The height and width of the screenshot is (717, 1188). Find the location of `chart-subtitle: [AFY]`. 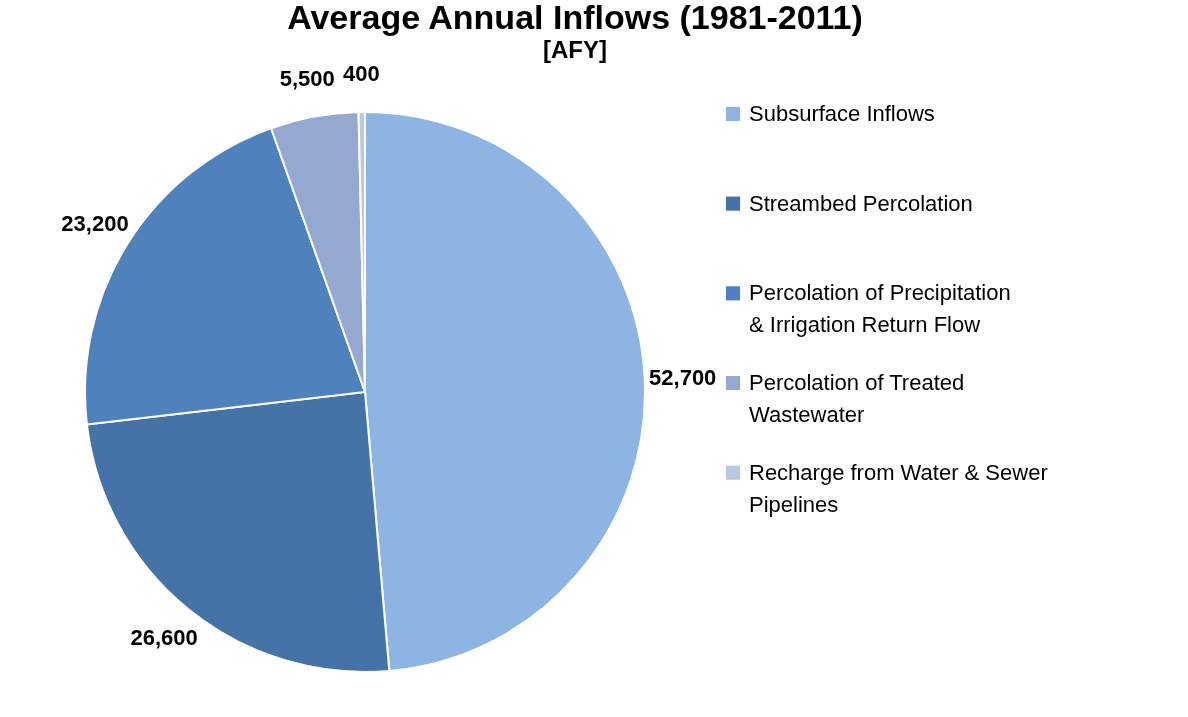

chart-subtitle: [AFY] is located at coordinates (575, 50).